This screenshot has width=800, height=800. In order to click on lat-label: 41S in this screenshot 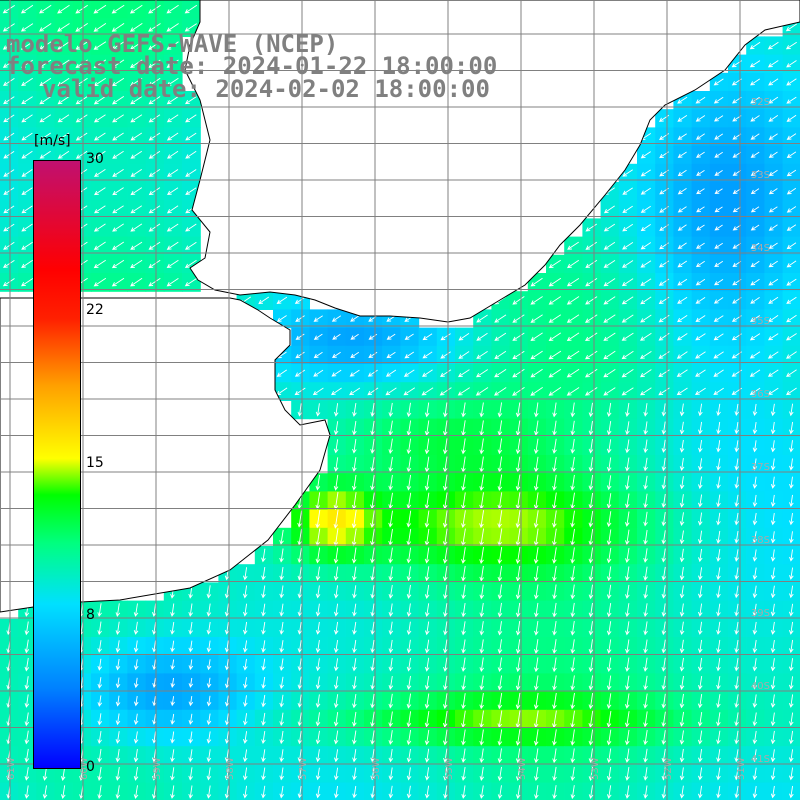, I will do `click(760, 759)`.